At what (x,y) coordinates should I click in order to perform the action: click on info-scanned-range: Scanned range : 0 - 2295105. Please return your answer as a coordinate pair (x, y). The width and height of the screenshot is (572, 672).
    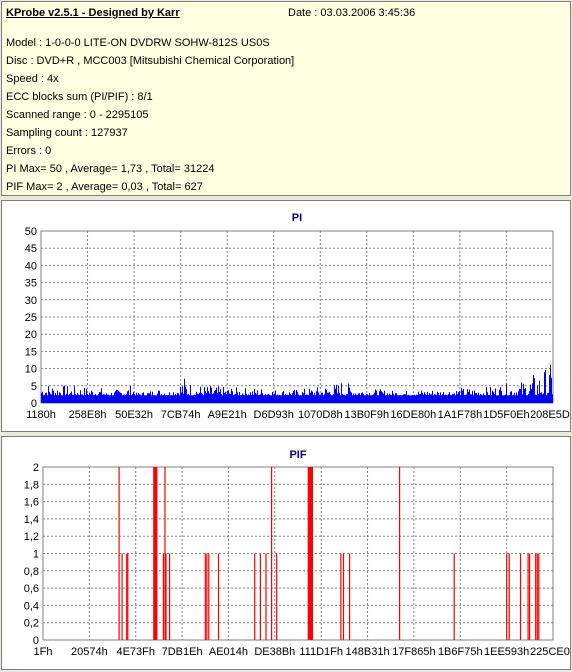
    Looking at the image, I should click on (77, 115).